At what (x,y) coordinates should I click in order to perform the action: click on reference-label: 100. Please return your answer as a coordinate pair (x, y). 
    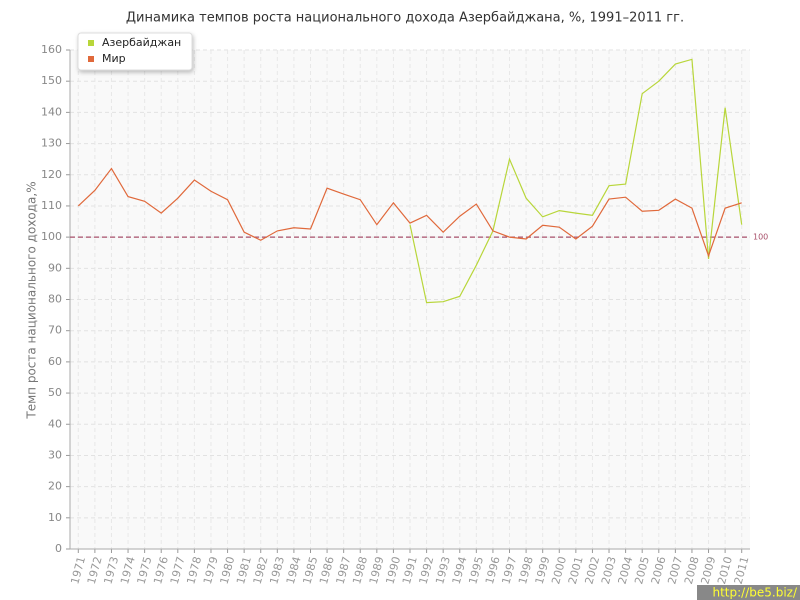
    Looking at the image, I should click on (760, 237).